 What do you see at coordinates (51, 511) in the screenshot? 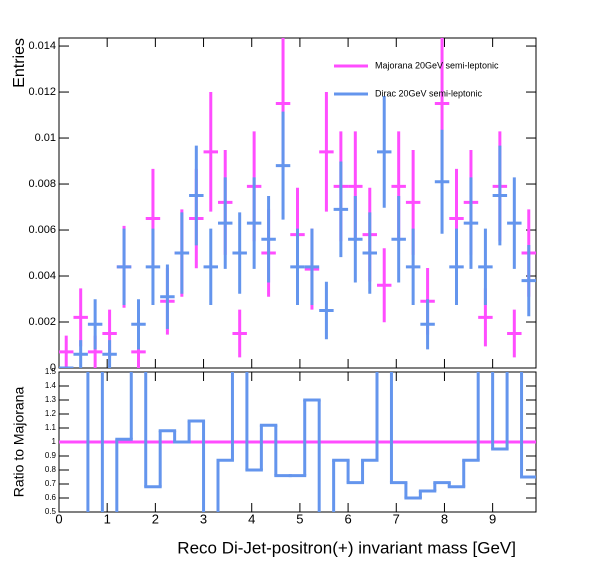
I see `y-tick-label: 0.5` at bounding box center [51, 511].